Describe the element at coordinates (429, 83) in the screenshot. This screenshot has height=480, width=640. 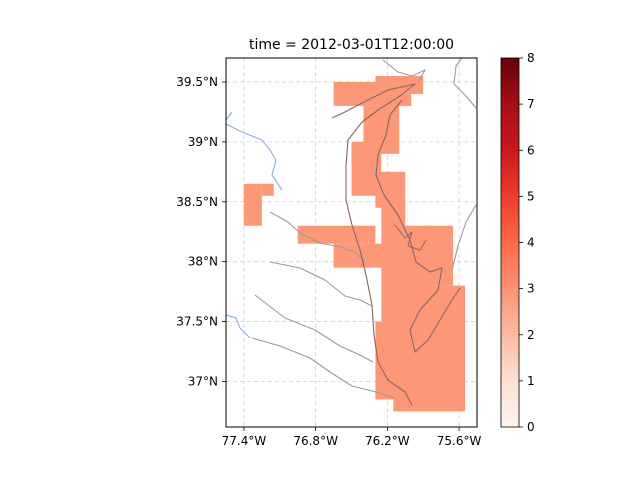
I see `coastline-north-rivers` at that location.